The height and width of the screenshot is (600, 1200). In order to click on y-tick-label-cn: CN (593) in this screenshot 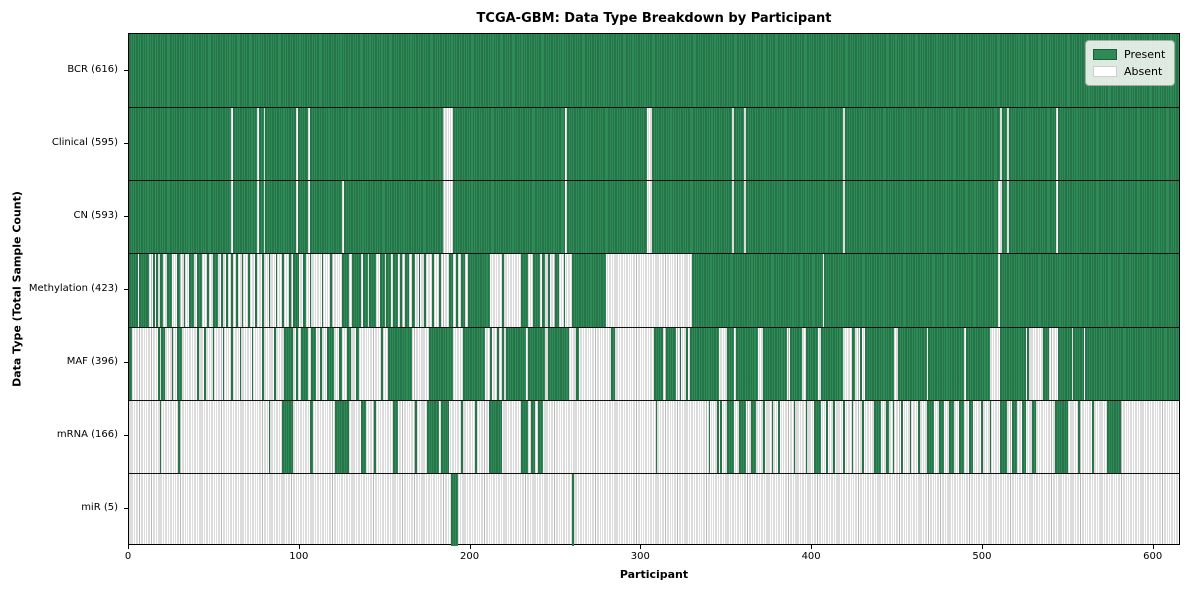, I will do `click(95, 215)`.